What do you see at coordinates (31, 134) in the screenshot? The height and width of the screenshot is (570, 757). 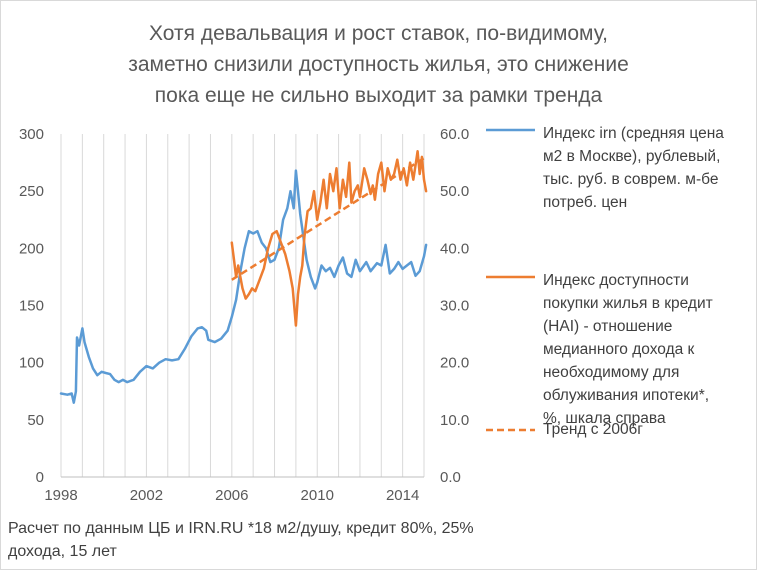 I see `y-left-tick-label: 300` at bounding box center [31, 134].